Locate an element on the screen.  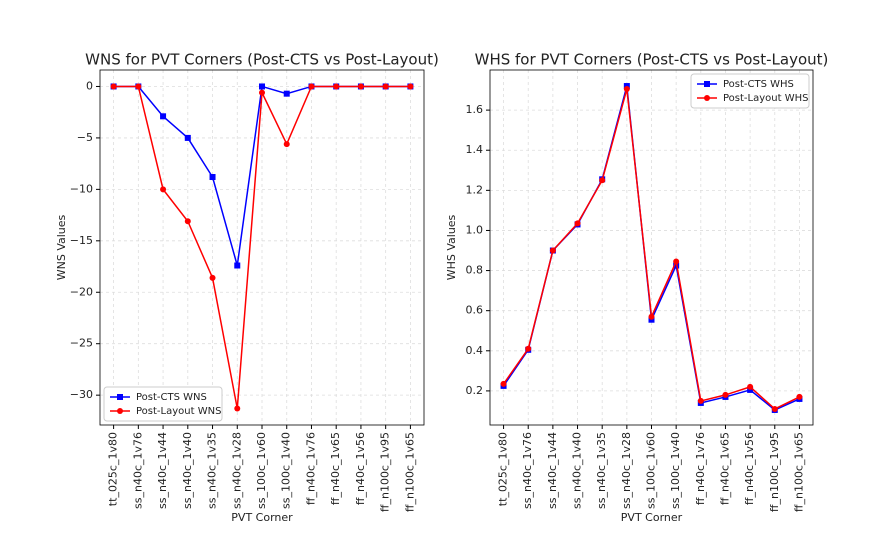
y-tick-label: 1.6 is located at coordinates (475, 109).